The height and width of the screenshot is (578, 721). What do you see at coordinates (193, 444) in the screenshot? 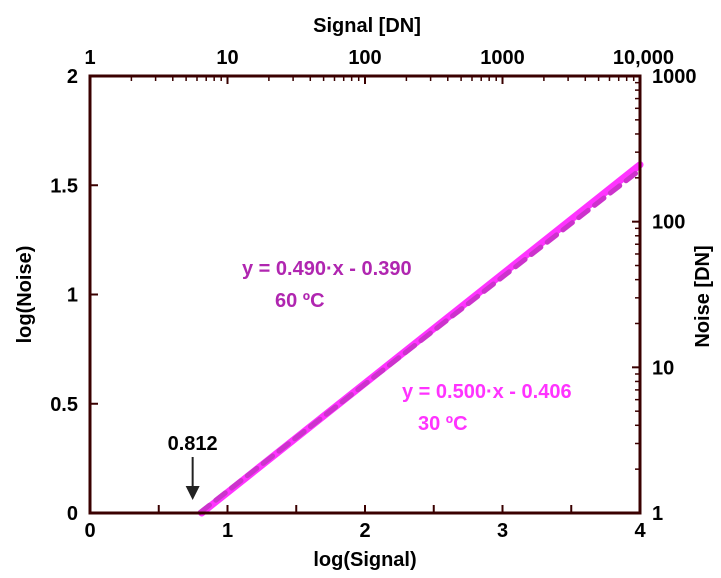
I see `intercept-label: 0.812` at bounding box center [193, 444].